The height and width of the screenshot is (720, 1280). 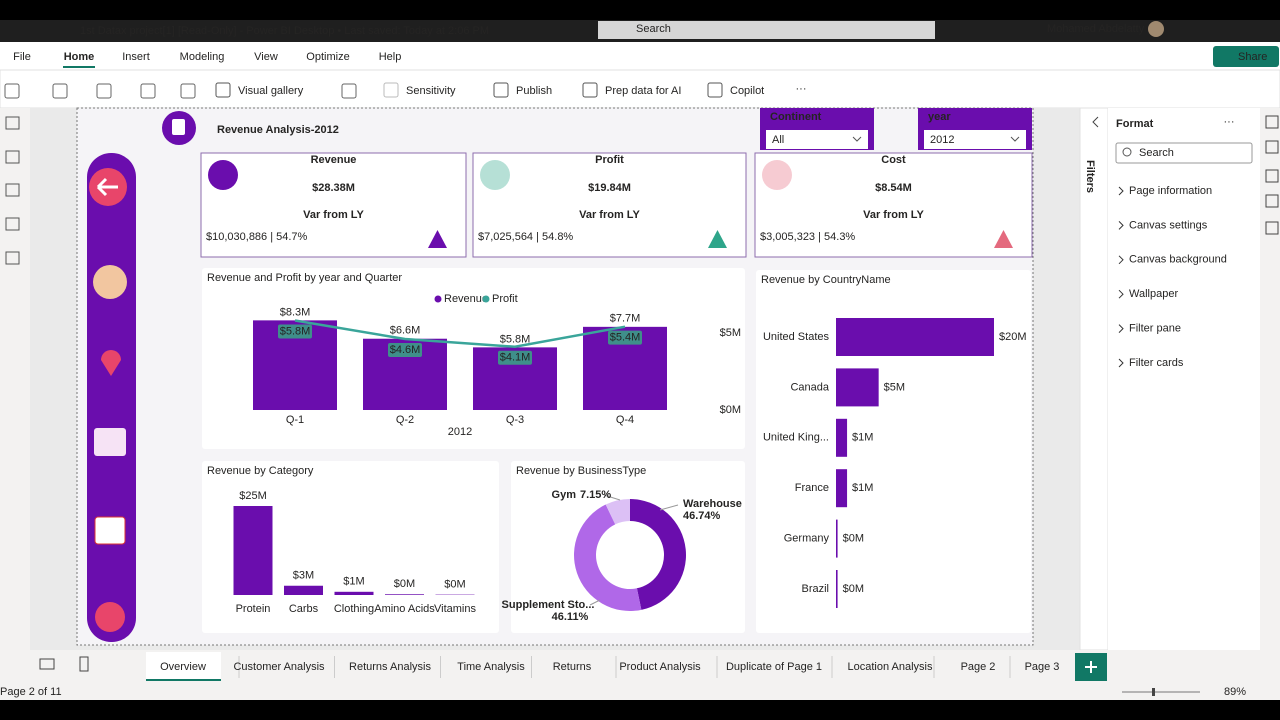 I want to click on chart-title: Revenue by BusinessType, so click(x=581, y=471).